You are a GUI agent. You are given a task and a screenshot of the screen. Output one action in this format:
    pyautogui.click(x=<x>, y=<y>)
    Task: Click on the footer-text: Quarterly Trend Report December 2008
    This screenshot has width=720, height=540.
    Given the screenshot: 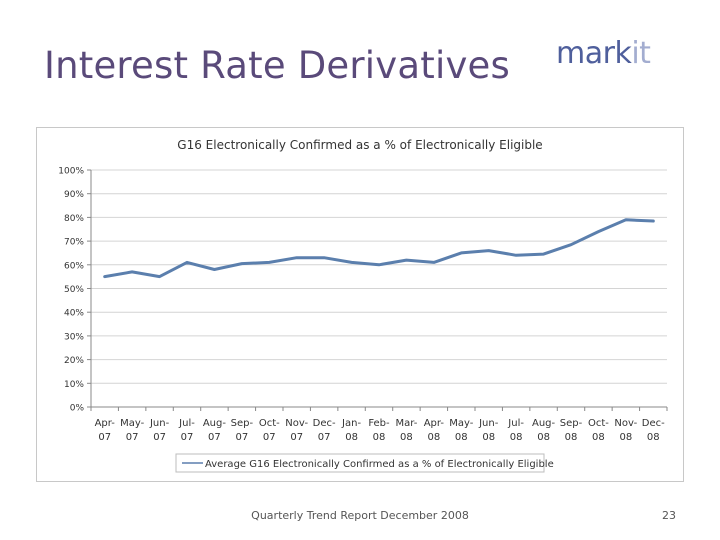 What is the action you would take?
    pyautogui.click(x=360, y=515)
    